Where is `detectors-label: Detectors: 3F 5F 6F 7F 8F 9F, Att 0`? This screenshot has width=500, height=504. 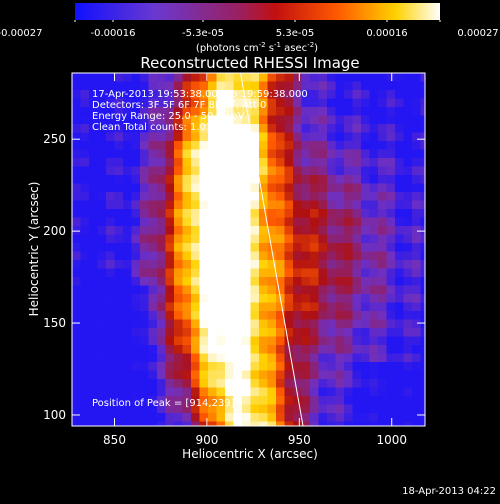 detectors-label: Detectors: 3F 5F 6F 7F 8F 9F, Att 0 is located at coordinates (179, 105).